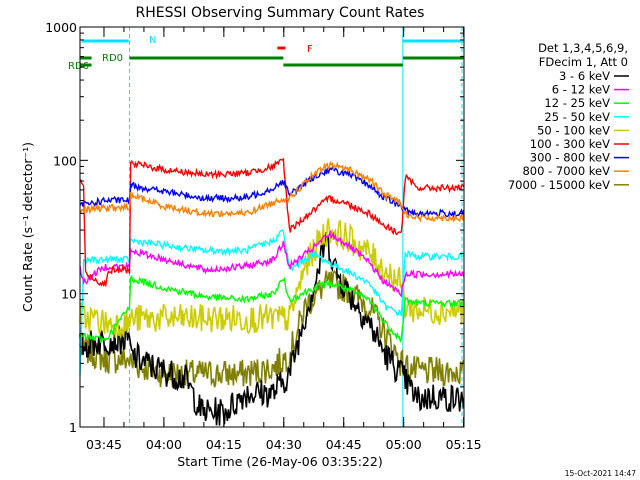  What do you see at coordinates (584, 76) in the screenshot?
I see `legend-label: 3 - 6 keV` at bounding box center [584, 76].